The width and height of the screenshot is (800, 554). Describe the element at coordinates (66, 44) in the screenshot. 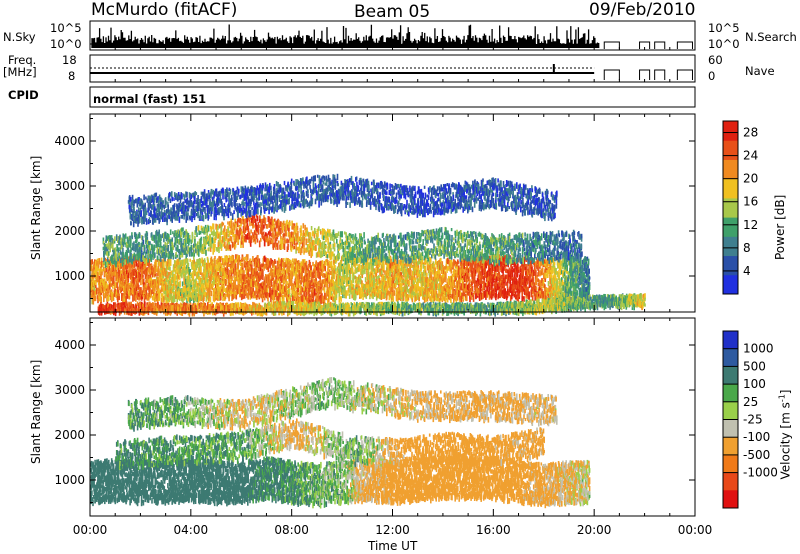

I see `nsky-tick-bottom: 10^0` at that location.